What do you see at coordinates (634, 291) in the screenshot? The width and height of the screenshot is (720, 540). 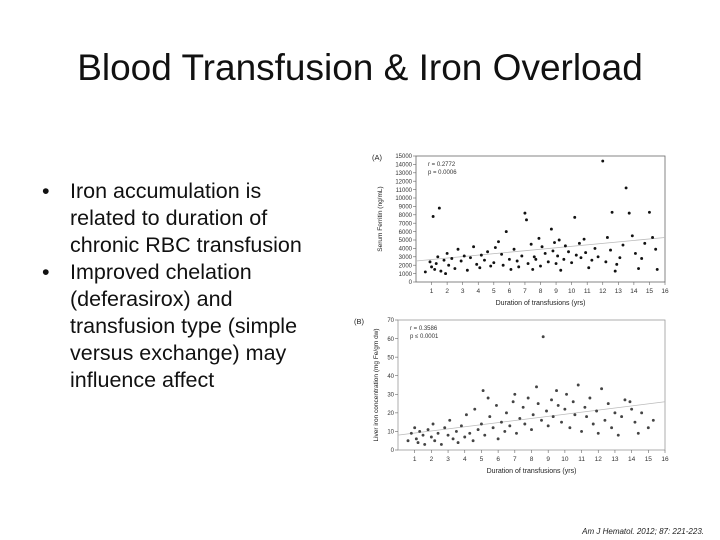 I see `x-tick-label: 14` at bounding box center [634, 291].